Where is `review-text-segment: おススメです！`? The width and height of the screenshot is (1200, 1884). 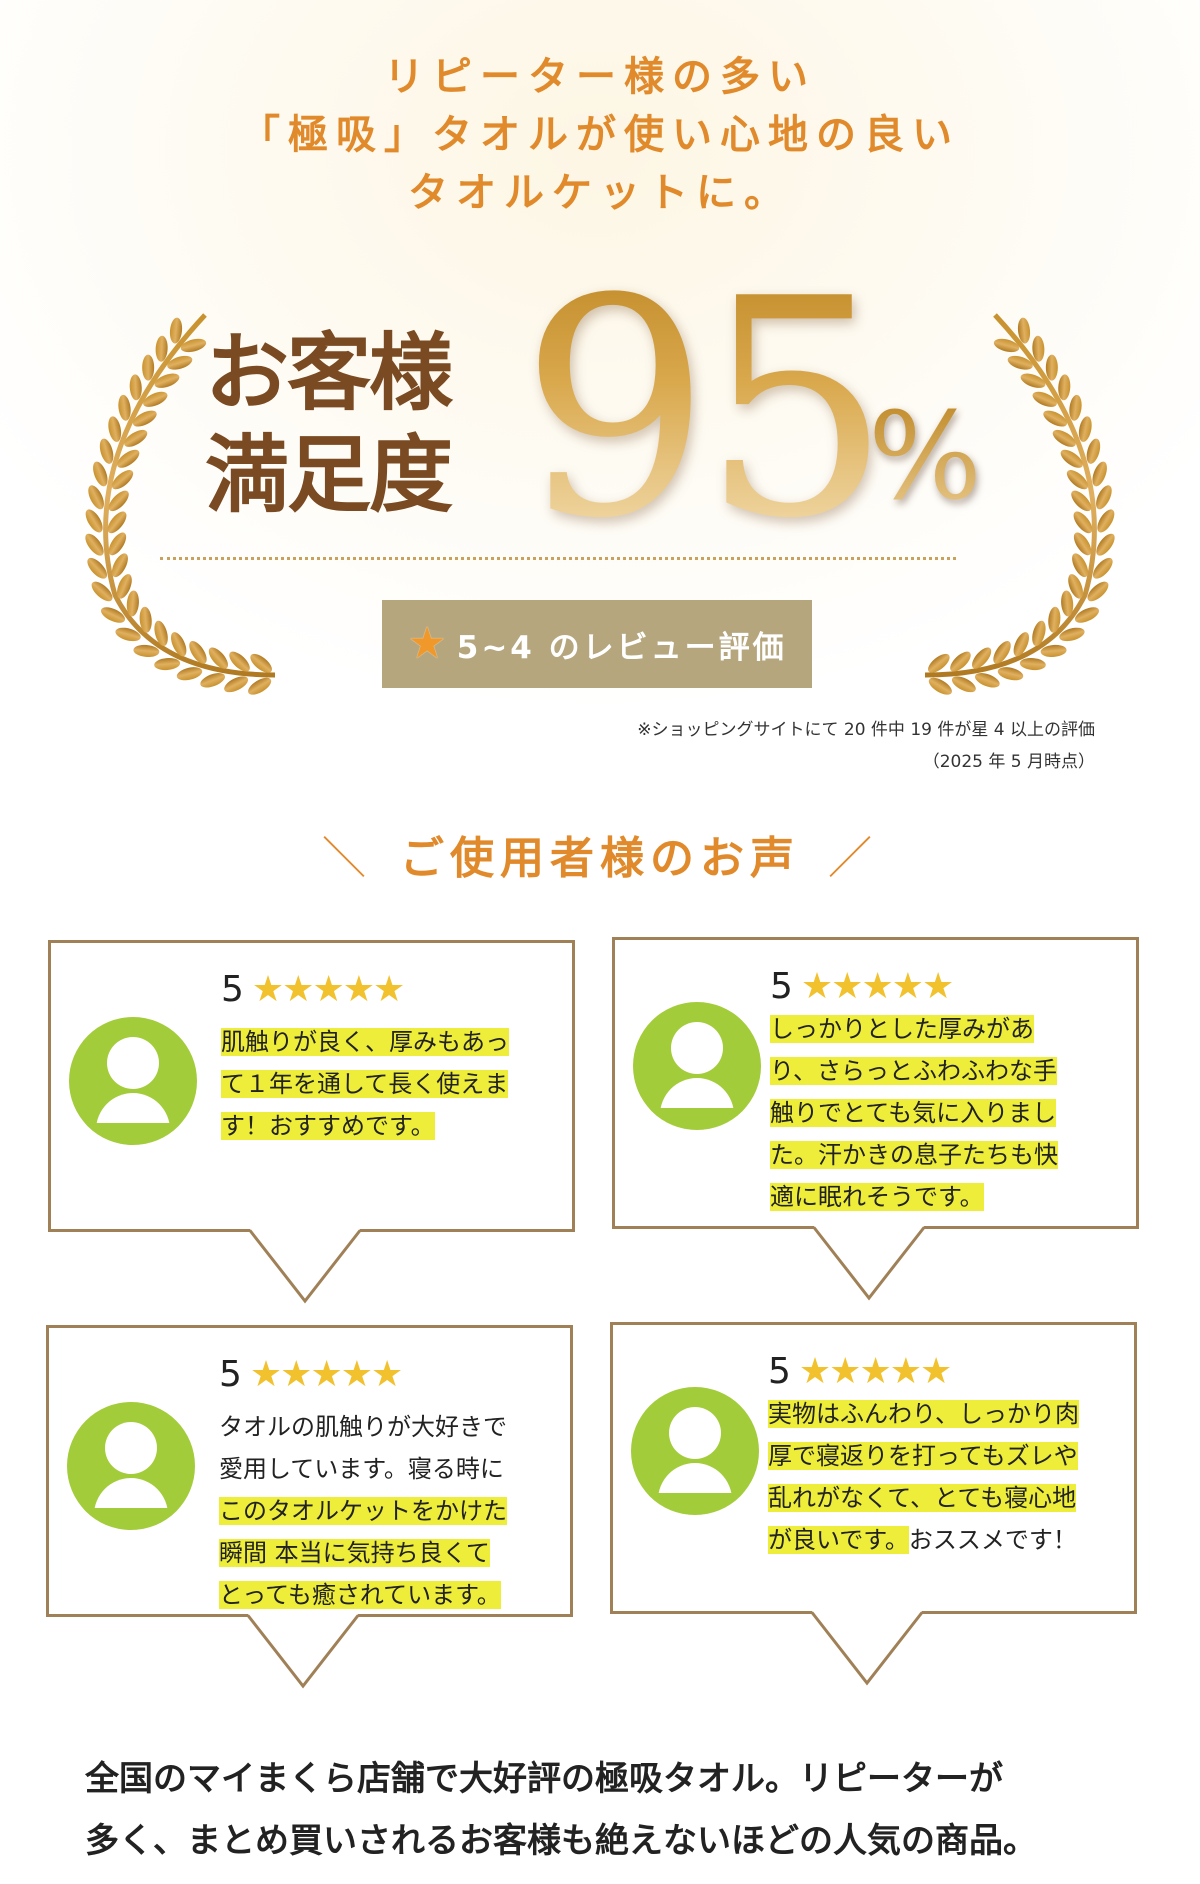 review-text-segment: おススメです！ is located at coordinates (992, 1540).